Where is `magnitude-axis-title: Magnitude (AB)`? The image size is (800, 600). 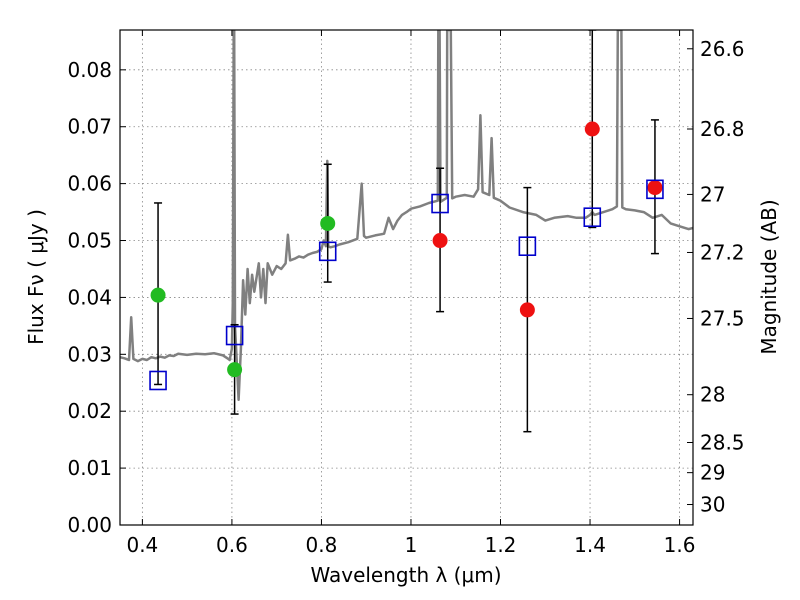
magnitude-axis-title: Magnitude (AB) is located at coordinates (769, 276).